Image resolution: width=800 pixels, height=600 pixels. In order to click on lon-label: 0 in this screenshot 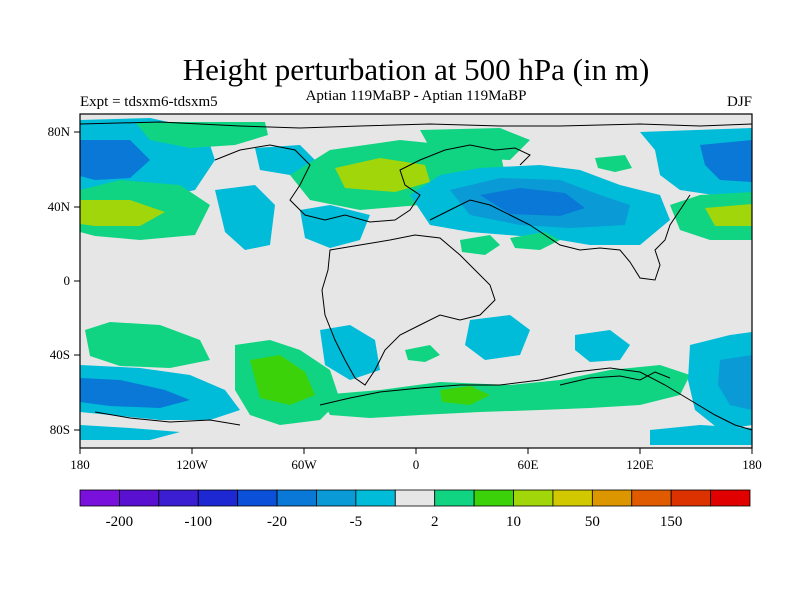, I will do `click(416, 464)`.